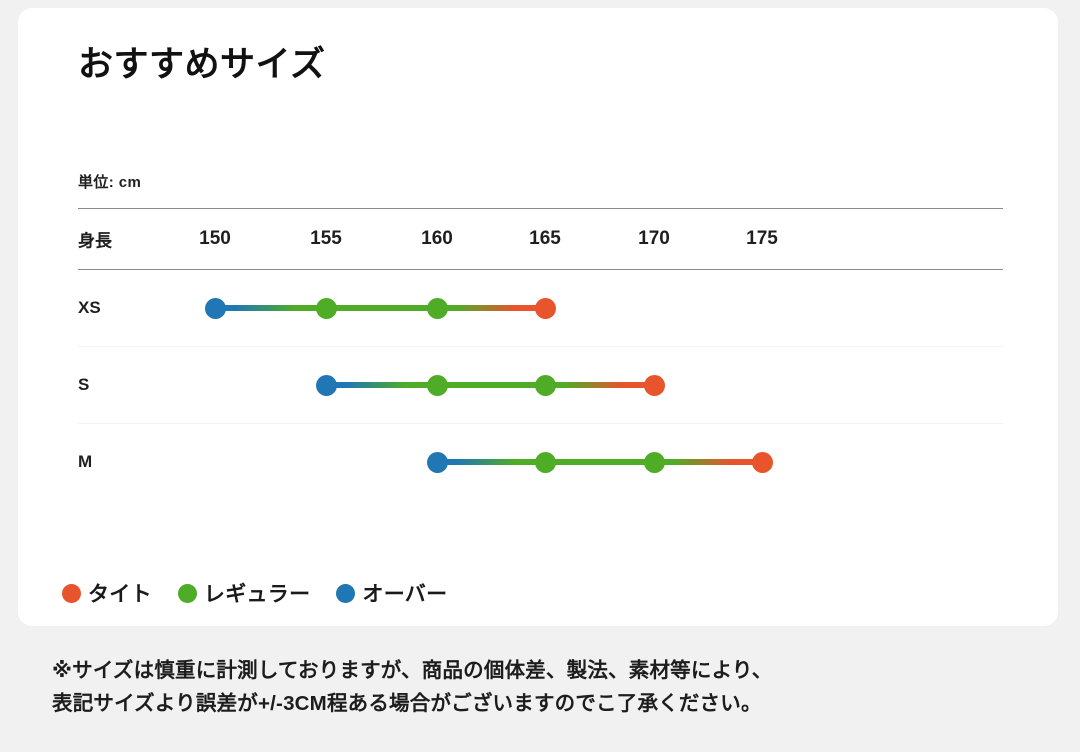 This screenshot has height=752, width=1080. Describe the element at coordinates (85, 461) in the screenshot. I see `size-label-m: M` at that location.